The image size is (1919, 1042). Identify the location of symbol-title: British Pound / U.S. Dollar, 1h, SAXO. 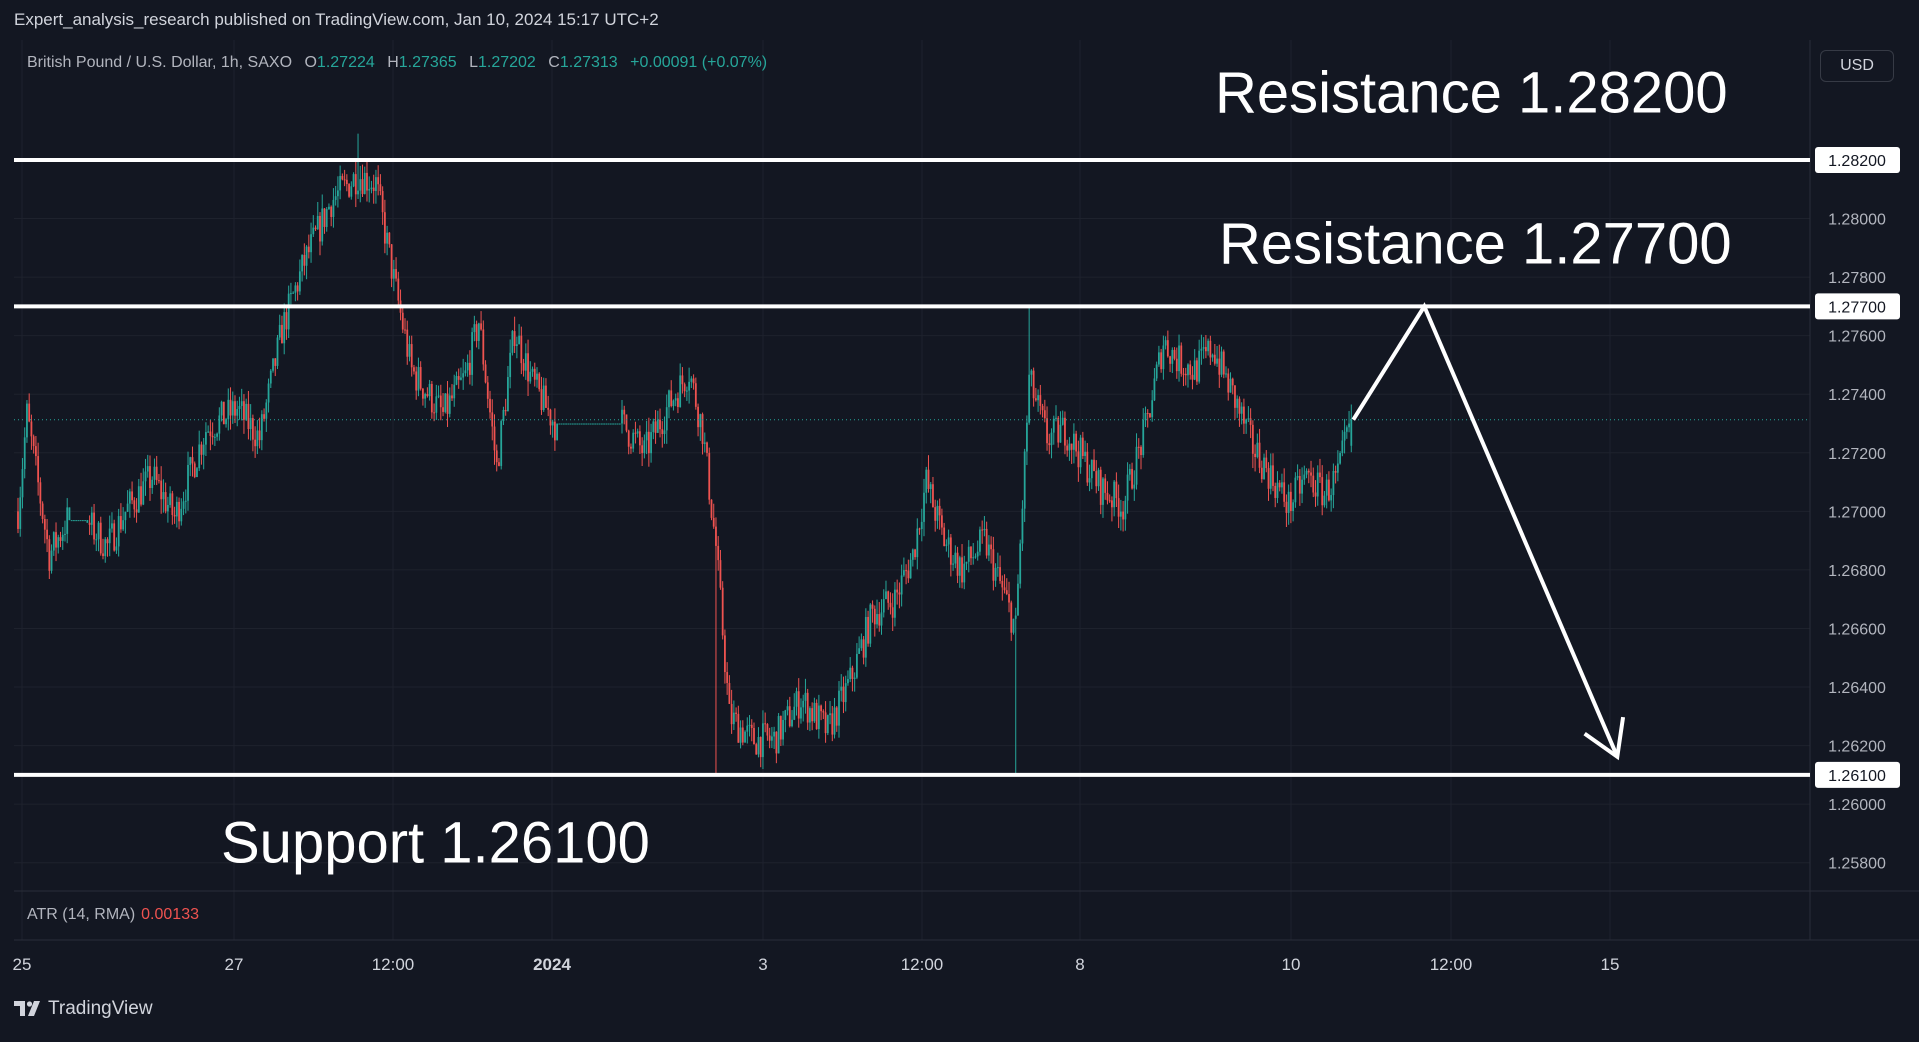
(160, 62).